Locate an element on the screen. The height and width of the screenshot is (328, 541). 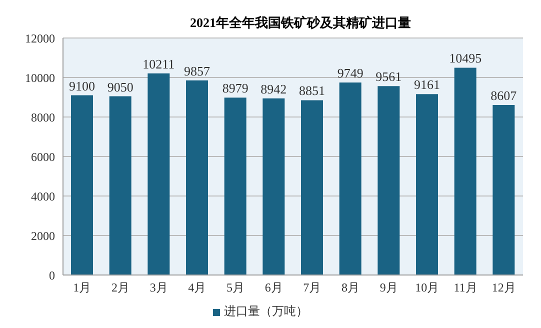
x-tick-label: 6月 is located at coordinates (273, 287).